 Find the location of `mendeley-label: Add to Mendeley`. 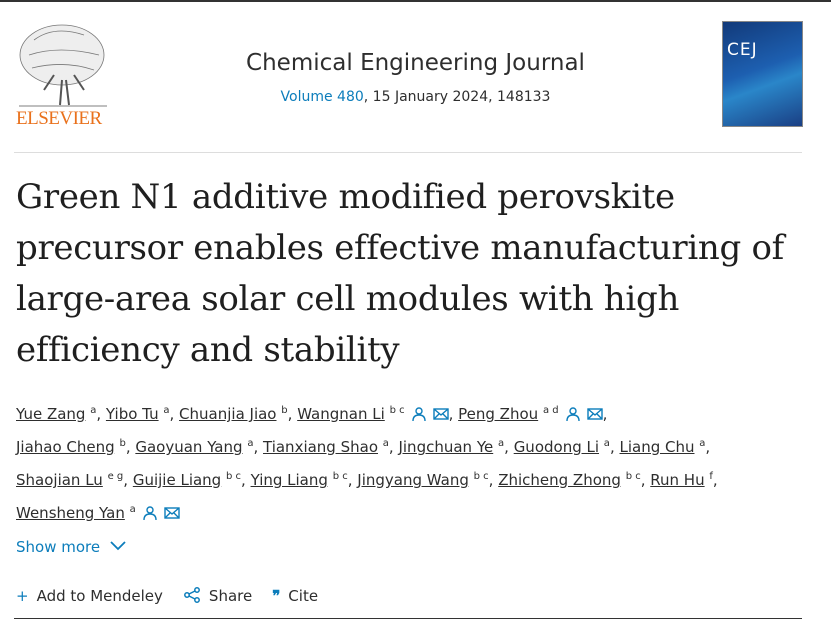

mendeley-label: Add to Mendeley is located at coordinates (99, 596).